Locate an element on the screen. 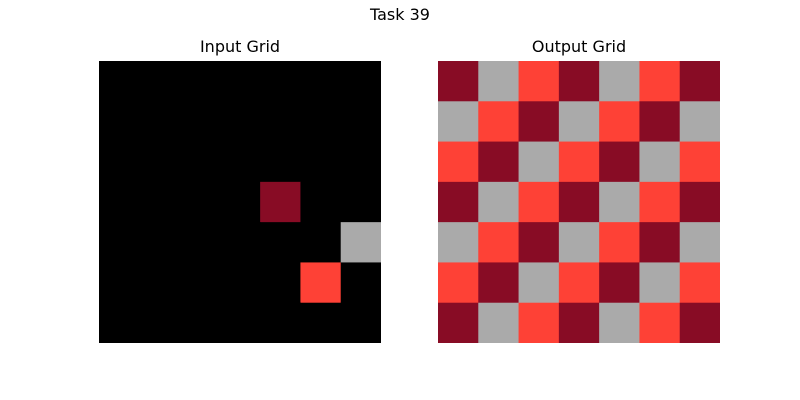 Image resolution: width=800 pixels, height=400 pixels. figure-title: Task 39 is located at coordinates (400, 14).